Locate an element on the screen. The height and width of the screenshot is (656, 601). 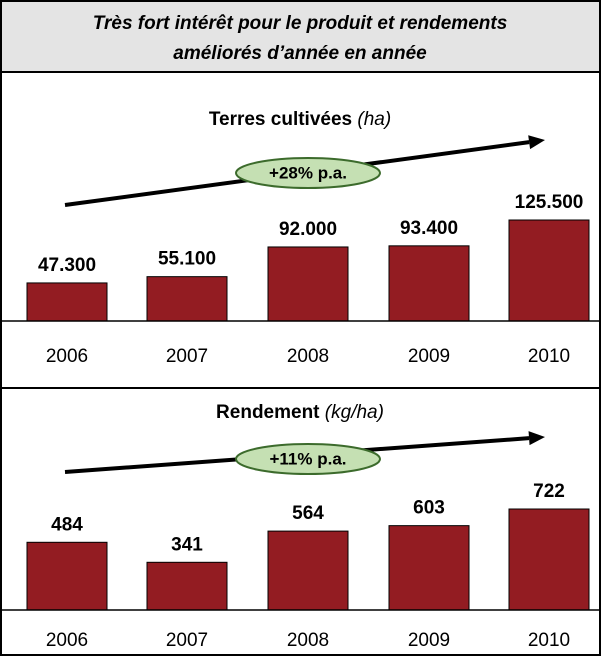
header-bg is located at coordinates (300, 36).